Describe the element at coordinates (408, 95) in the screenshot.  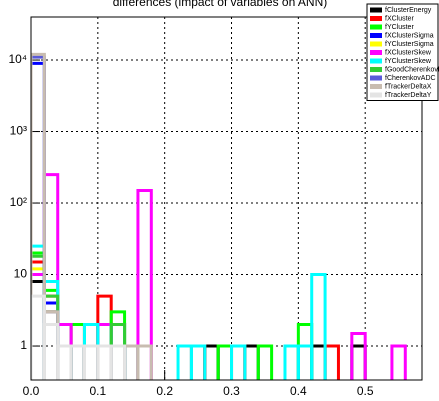
I see `legend-label: fTrackerDeltaY` at that location.